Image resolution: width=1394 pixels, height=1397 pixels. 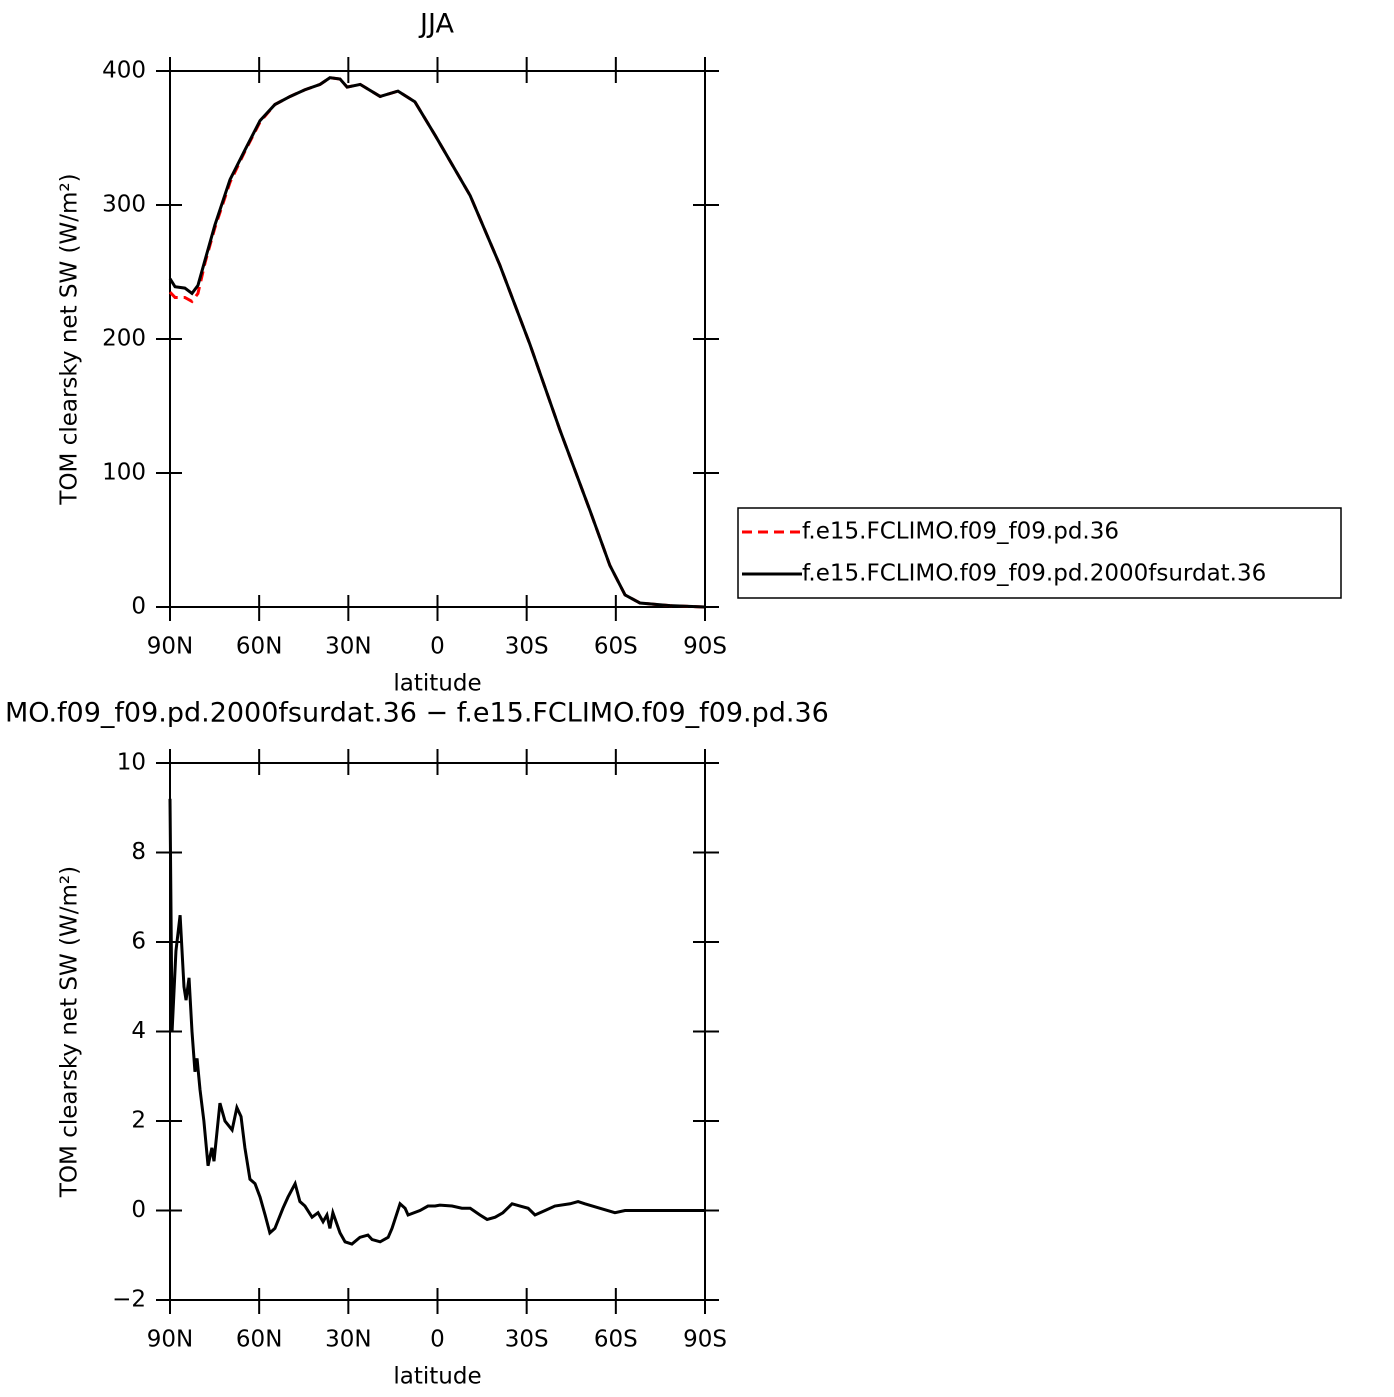 I want to click on y-tick-label: 8, so click(x=138, y=852).